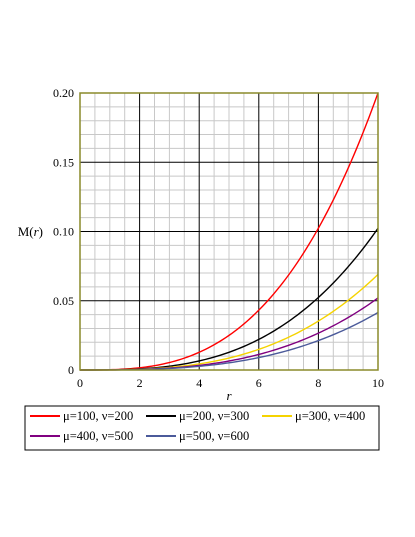 This screenshot has width=415, height=537. Describe the element at coordinates (259, 383) in the screenshot. I see `x-tick-label: 6` at that location.